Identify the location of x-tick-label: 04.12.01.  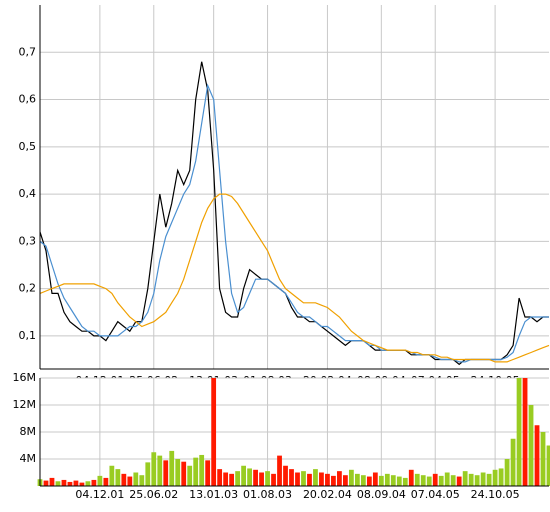
(99, 494).